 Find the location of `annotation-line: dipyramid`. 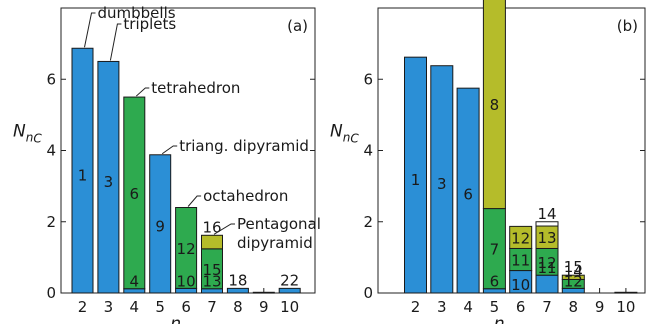

annotation-line: dipyramid is located at coordinates (275, 243).